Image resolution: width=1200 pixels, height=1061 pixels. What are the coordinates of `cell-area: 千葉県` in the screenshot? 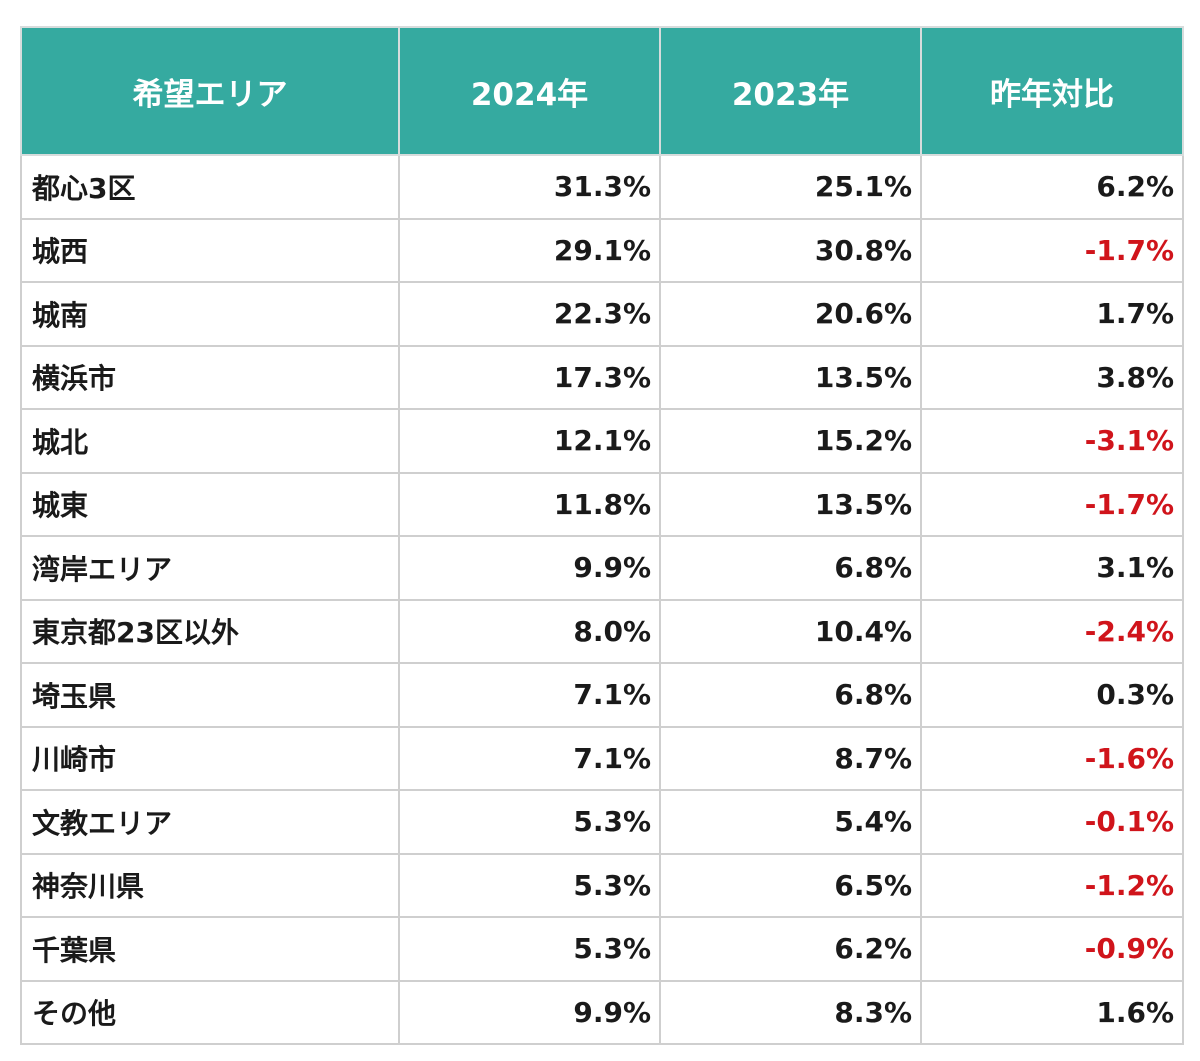 It's located at (210, 949).